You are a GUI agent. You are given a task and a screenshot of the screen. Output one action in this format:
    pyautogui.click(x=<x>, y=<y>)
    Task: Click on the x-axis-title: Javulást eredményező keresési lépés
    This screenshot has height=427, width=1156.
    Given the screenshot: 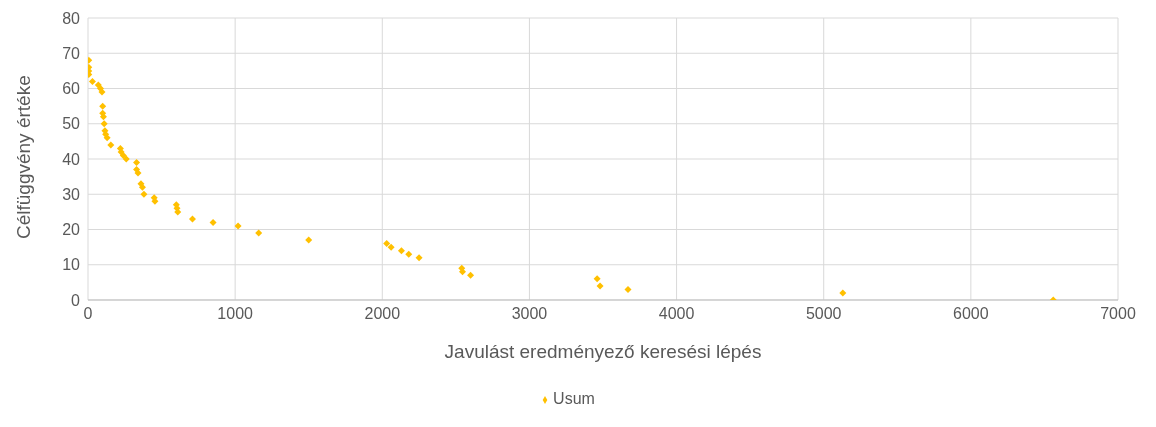 What is the action you would take?
    pyautogui.click(x=603, y=352)
    